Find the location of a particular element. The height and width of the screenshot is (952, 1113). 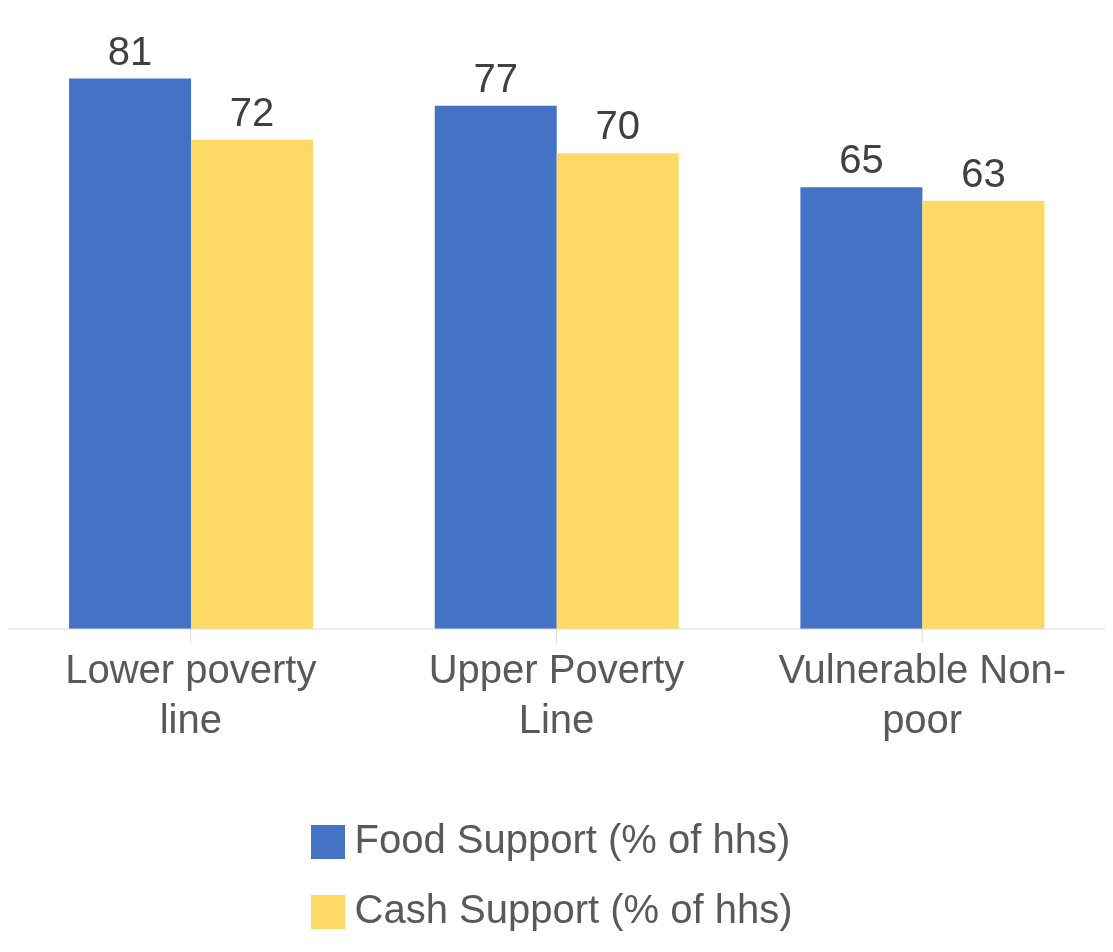

data-label: 65 is located at coordinates (861, 159).